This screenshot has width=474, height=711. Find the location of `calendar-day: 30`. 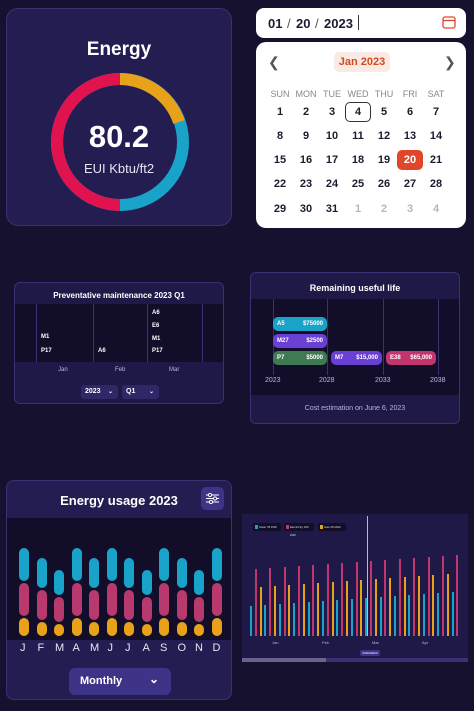

calendar-day: 30 is located at coordinates (306, 209).